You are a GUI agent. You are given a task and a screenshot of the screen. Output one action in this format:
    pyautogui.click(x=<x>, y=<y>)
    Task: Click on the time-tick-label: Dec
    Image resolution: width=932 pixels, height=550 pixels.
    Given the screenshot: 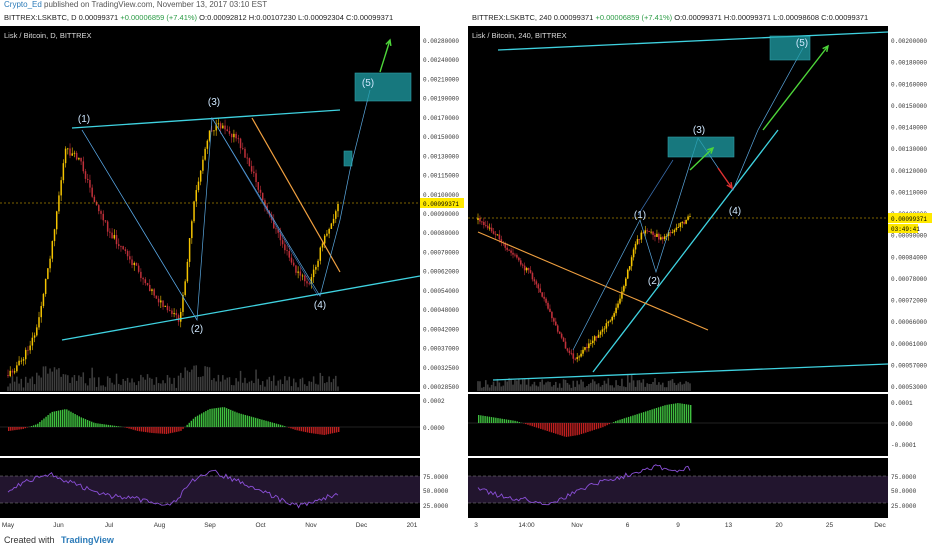 What is the action you would take?
    pyautogui.click(x=362, y=525)
    